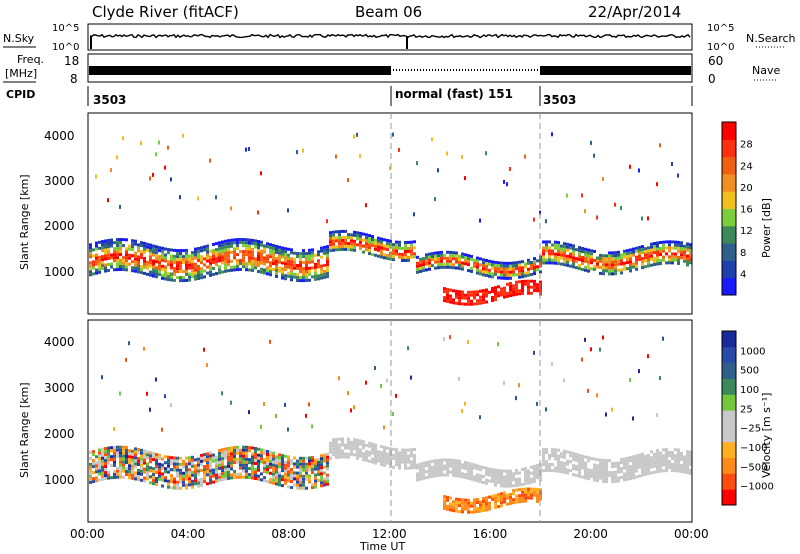 The width and height of the screenshot is (800, 554). I want to click on freq-band-right, so click(615, 70).